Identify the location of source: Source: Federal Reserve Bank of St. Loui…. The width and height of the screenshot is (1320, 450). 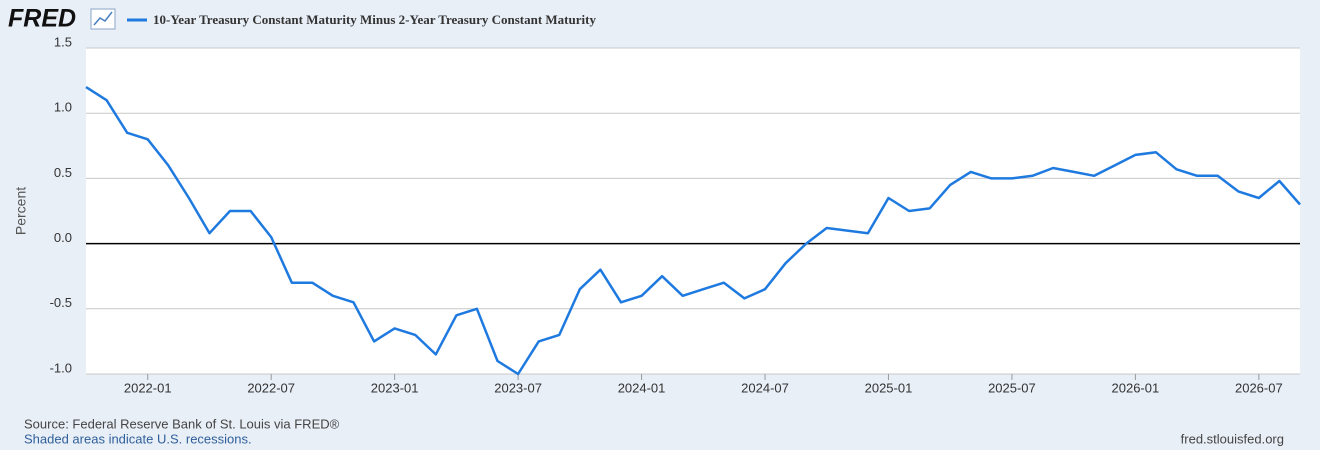
(182, 423).